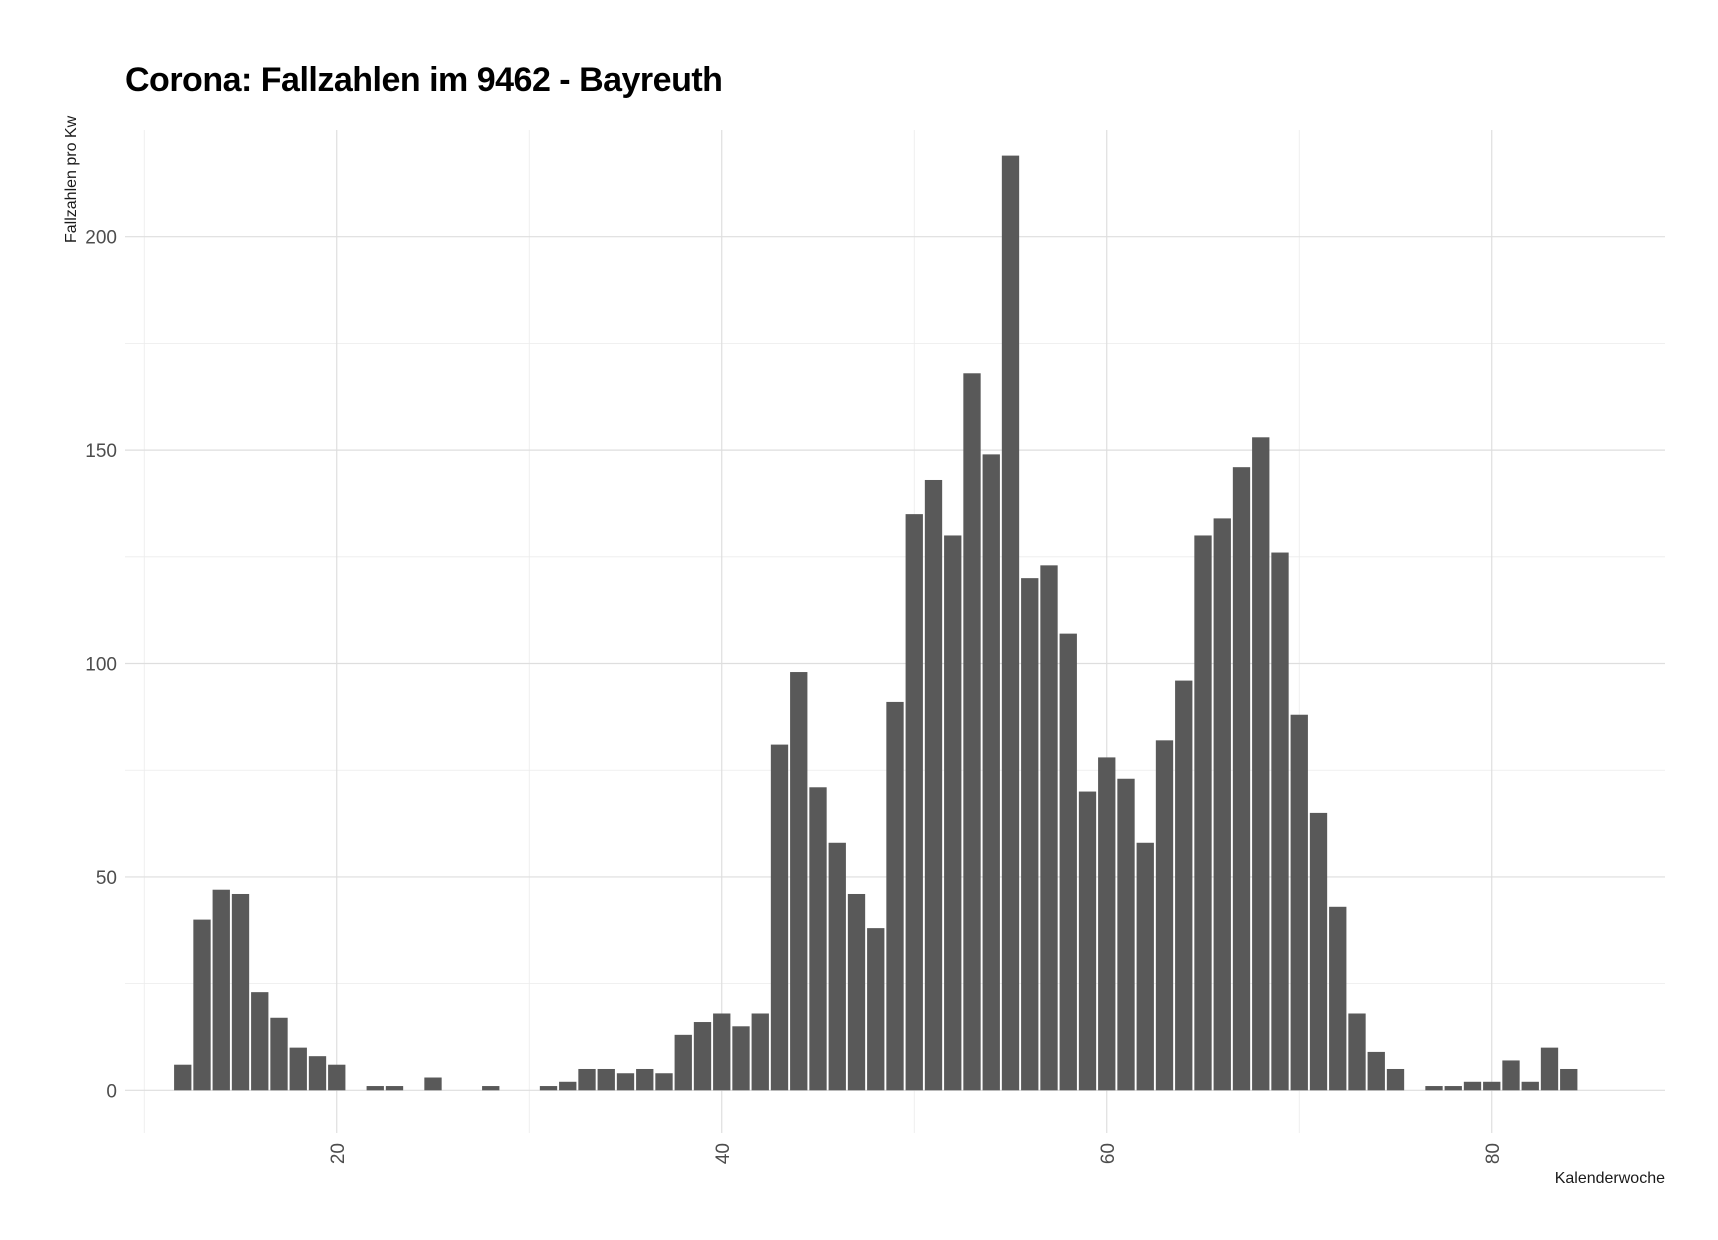  Describe the element at coordinates (101, 238) in the screenshot. I see `y-tick-label: 200` at that location.